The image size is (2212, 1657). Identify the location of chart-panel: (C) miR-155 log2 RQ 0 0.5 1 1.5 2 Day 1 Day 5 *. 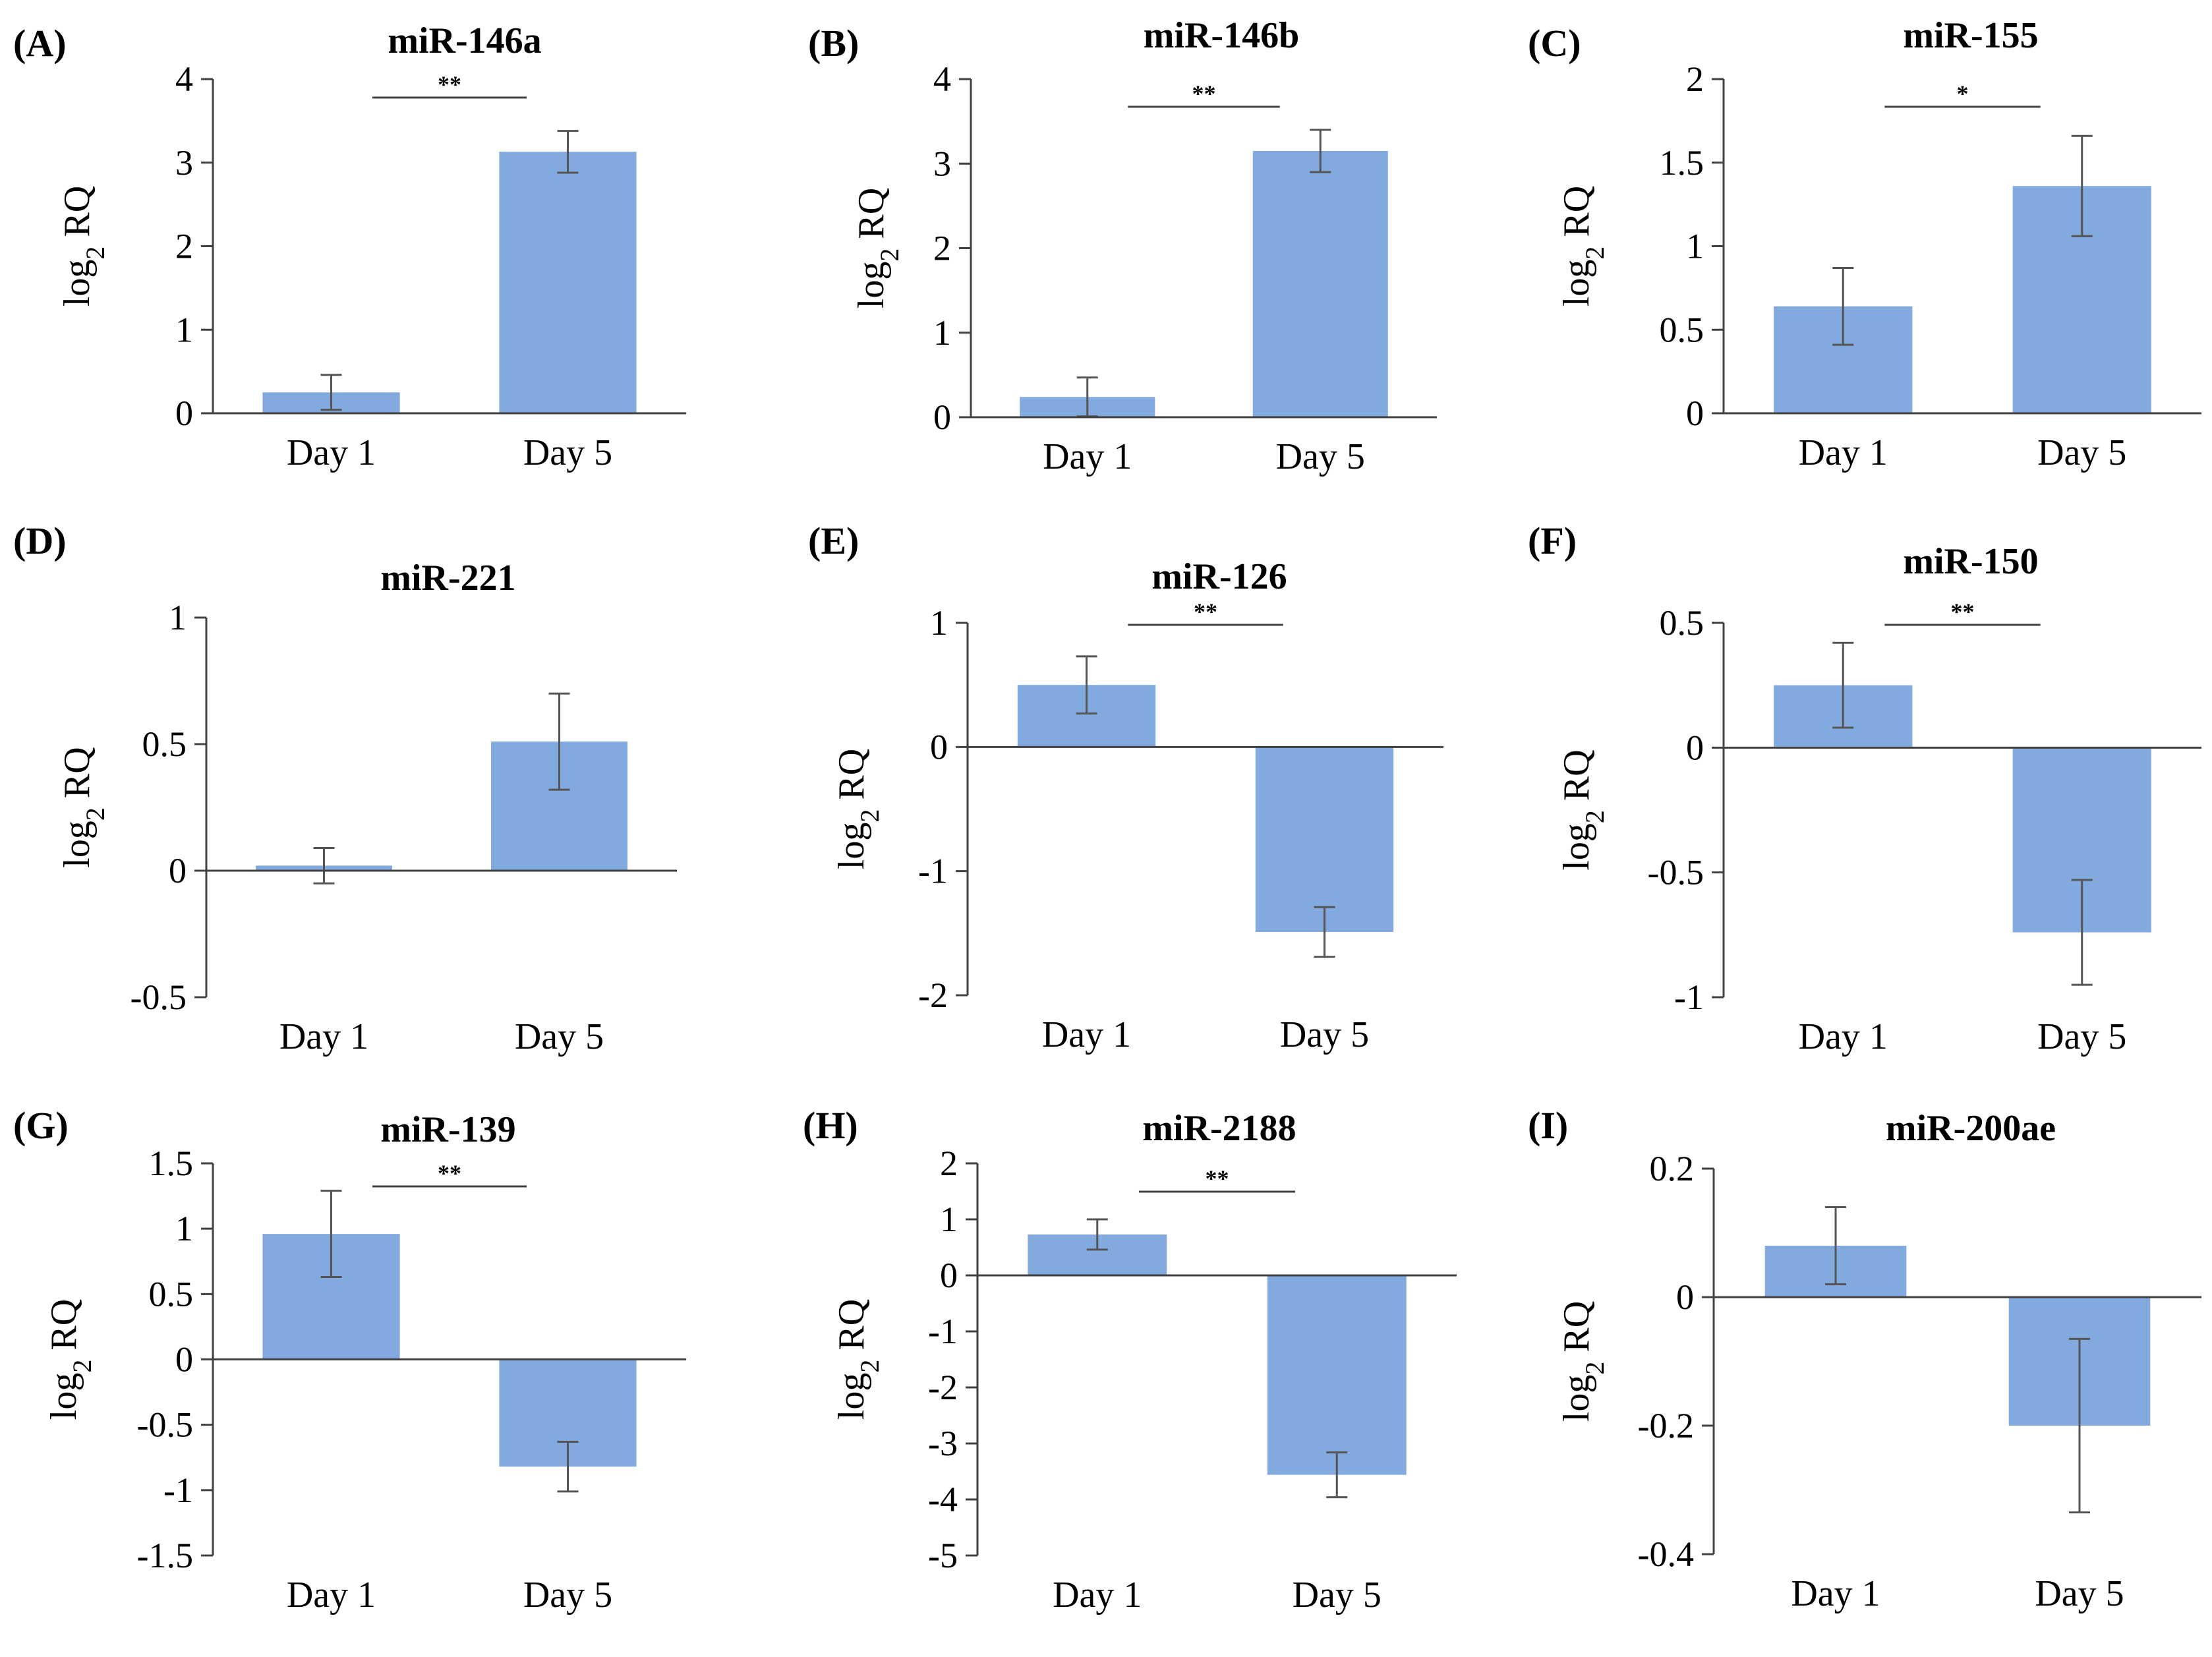
(1864, 244).